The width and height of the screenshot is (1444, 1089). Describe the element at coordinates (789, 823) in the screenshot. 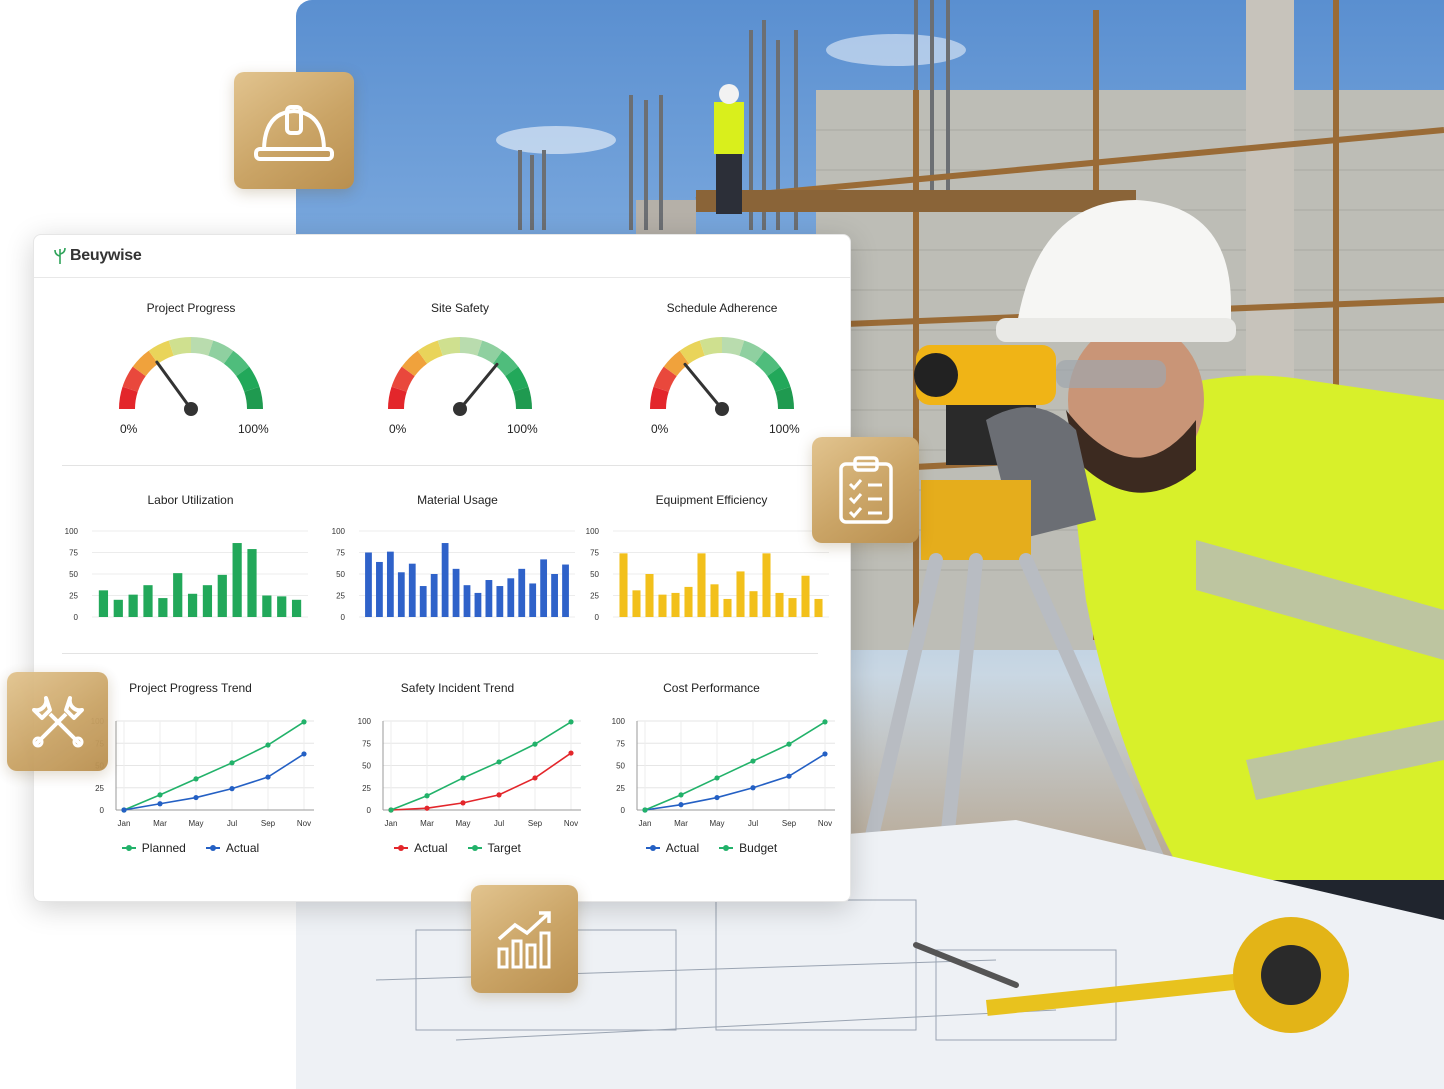

I see `x-tick-label: Sep` at that location.